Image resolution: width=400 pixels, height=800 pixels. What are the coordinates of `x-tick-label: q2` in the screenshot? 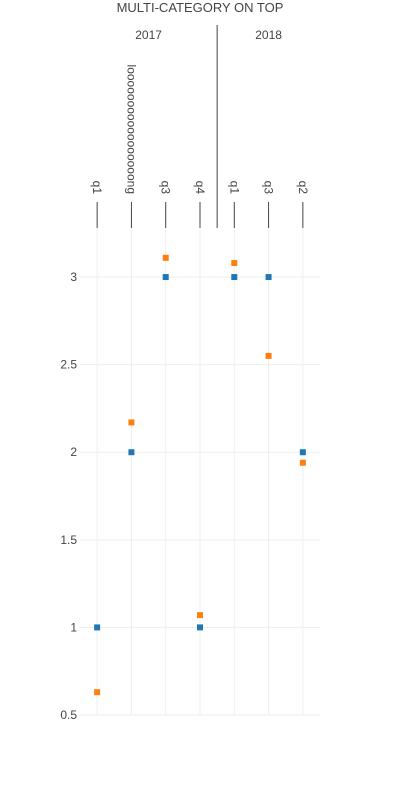 It's located at (303, 188).